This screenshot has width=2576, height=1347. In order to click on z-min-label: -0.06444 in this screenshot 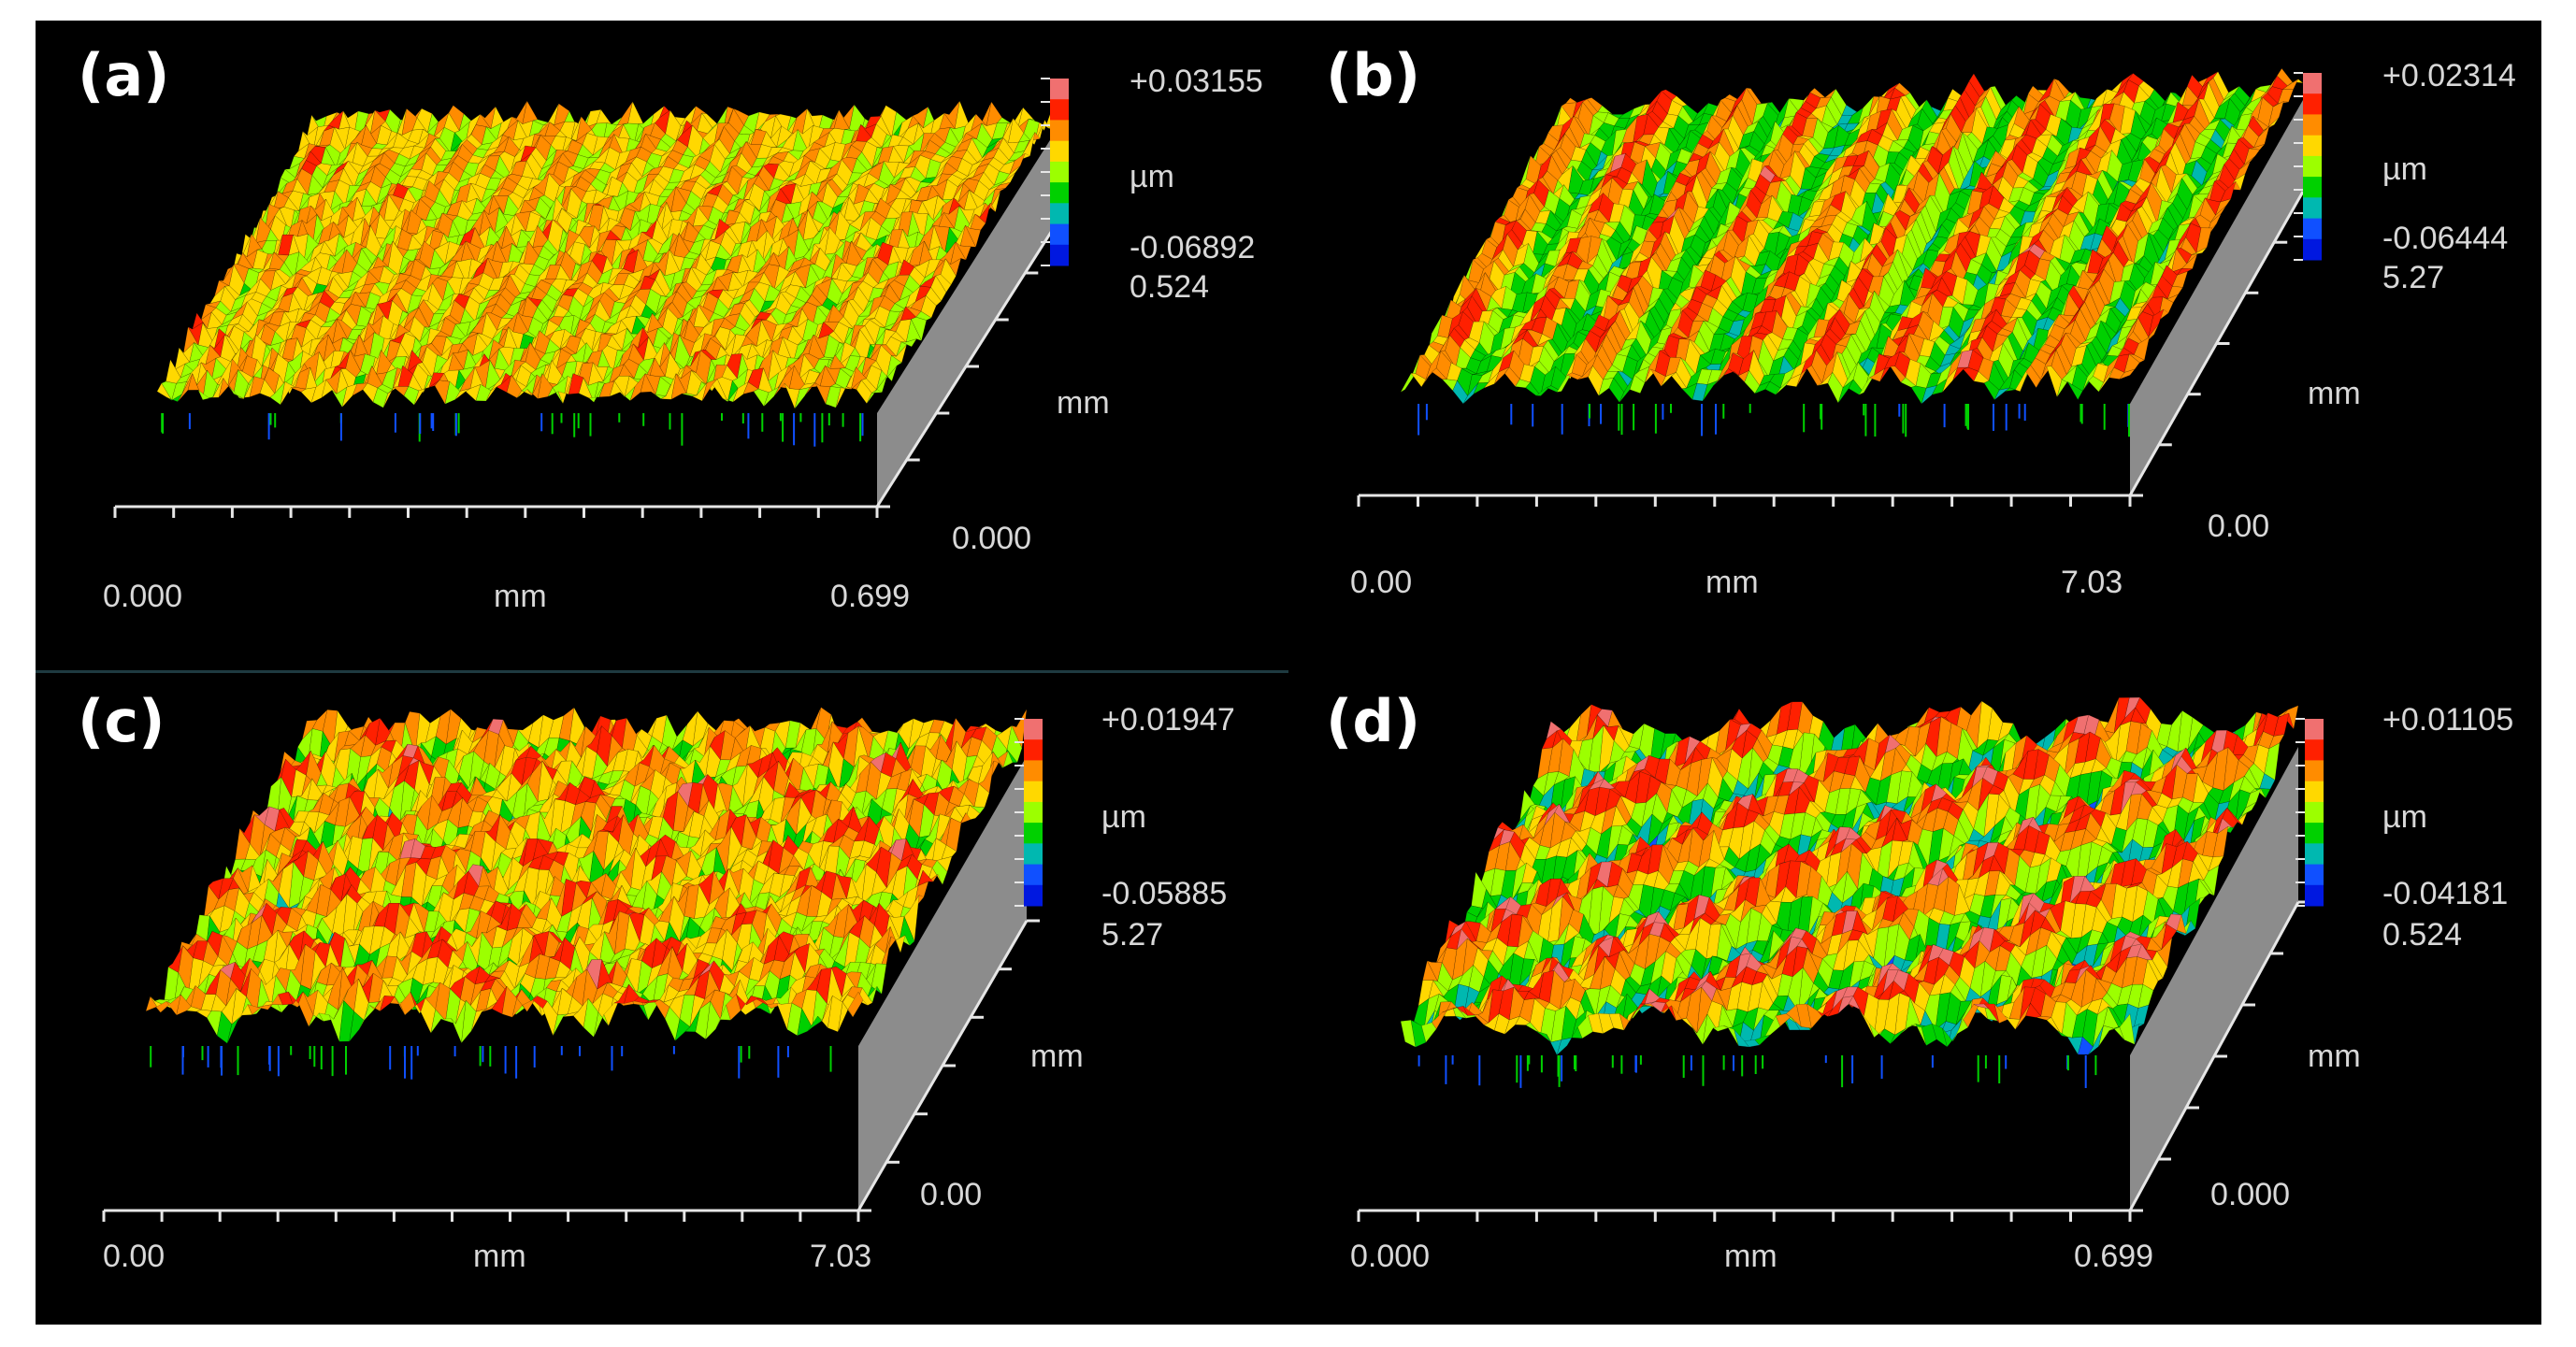, I will do `click(2446, 239)`.